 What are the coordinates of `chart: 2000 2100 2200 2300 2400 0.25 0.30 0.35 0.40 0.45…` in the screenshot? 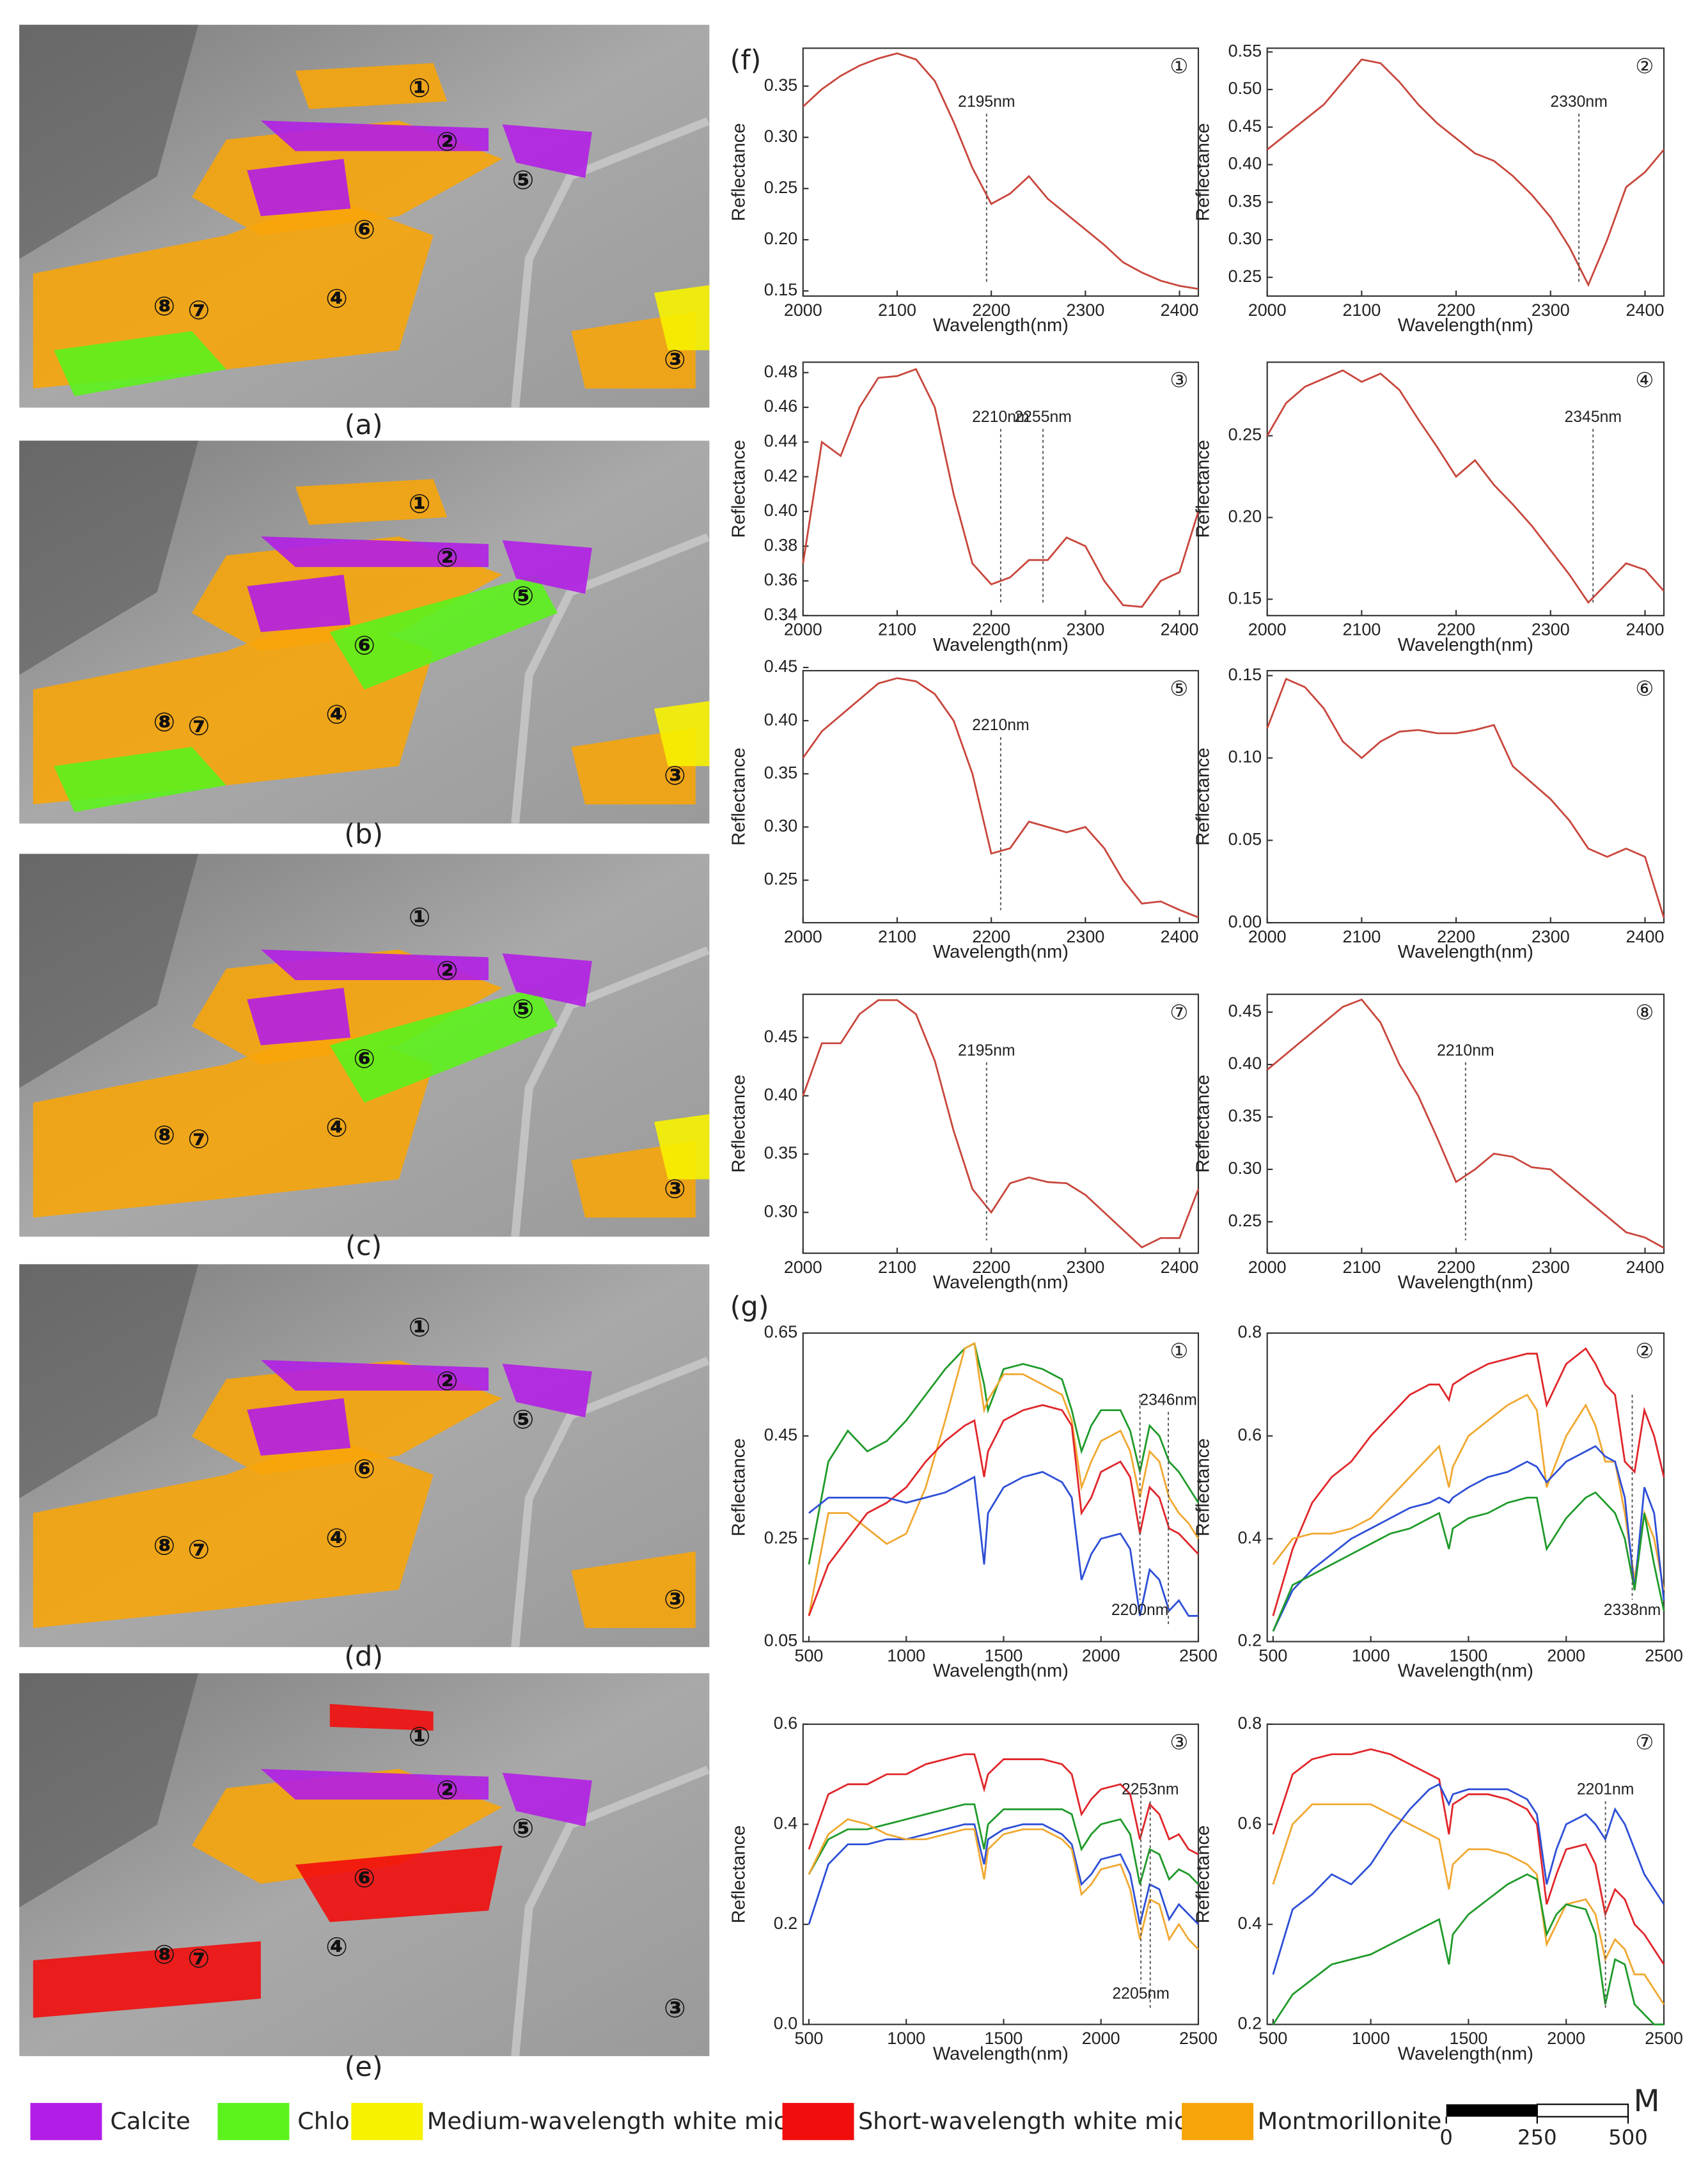 It's located at (1429, 188).